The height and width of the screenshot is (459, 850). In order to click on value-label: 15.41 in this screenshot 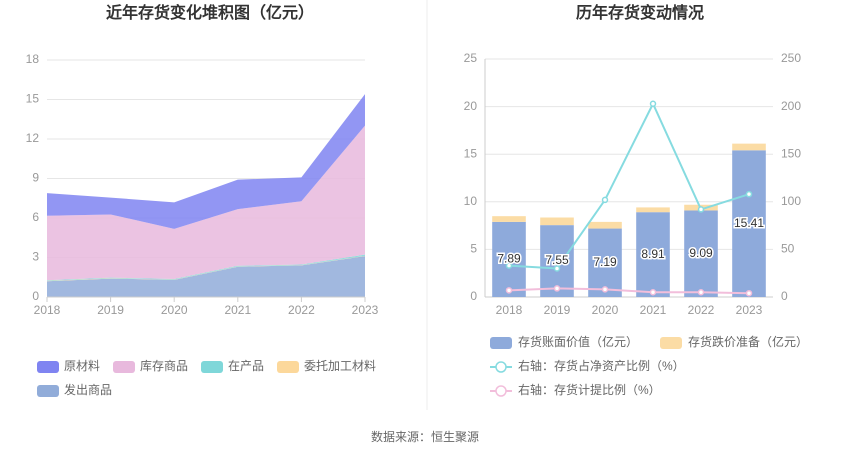, I will do `click(749, 223)`.